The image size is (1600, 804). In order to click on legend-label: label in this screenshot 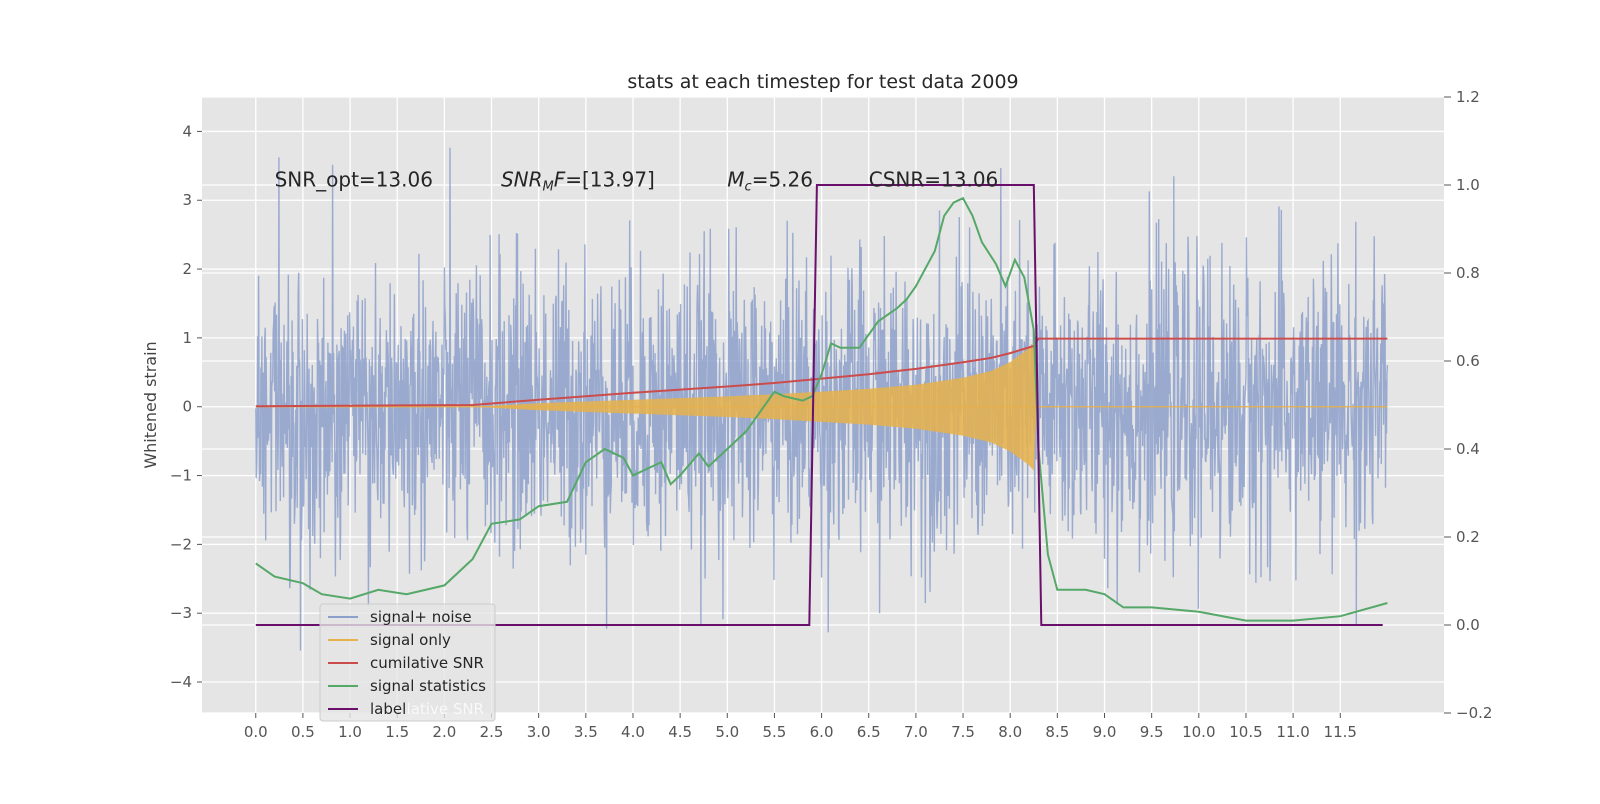, I will do `click(388, 709)`.